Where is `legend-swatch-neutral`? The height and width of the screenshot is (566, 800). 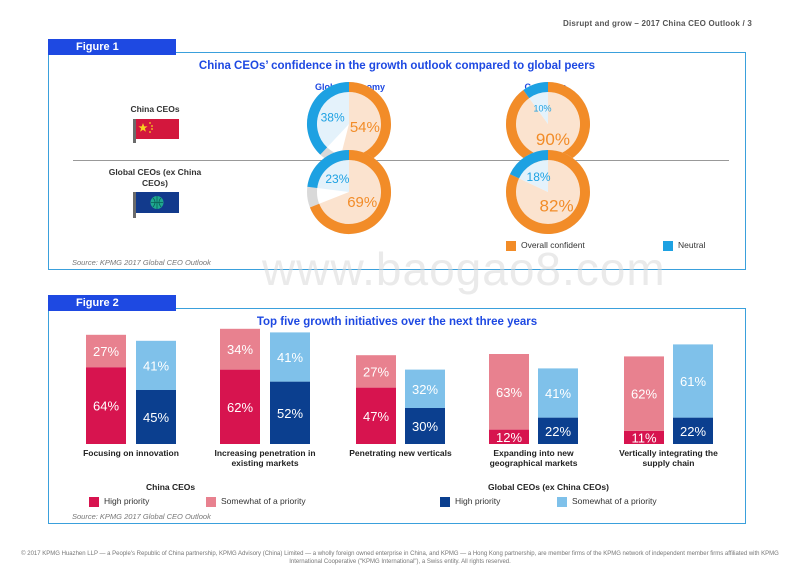
legend-swatch-neutral is located at coordinates (668, 245).